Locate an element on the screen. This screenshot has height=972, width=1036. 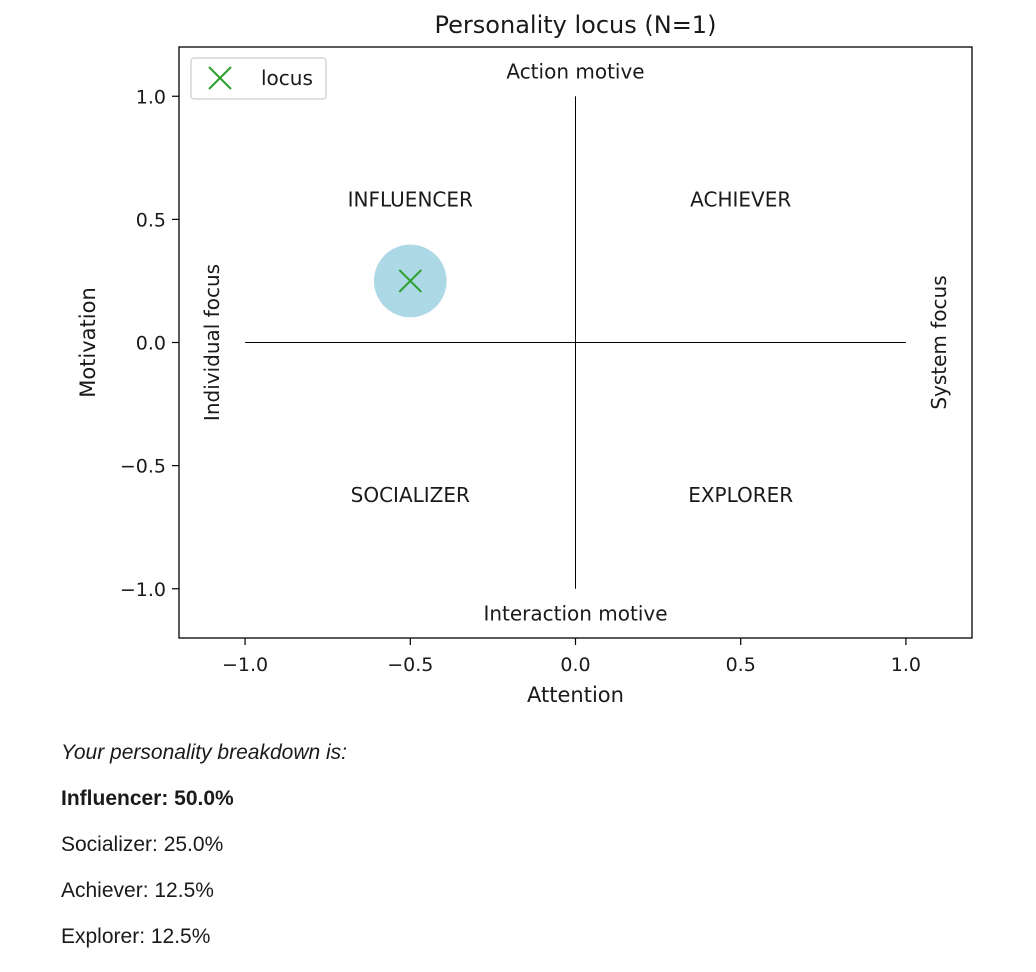
focus-label: Individual focus is located at coordinates (212, 342).